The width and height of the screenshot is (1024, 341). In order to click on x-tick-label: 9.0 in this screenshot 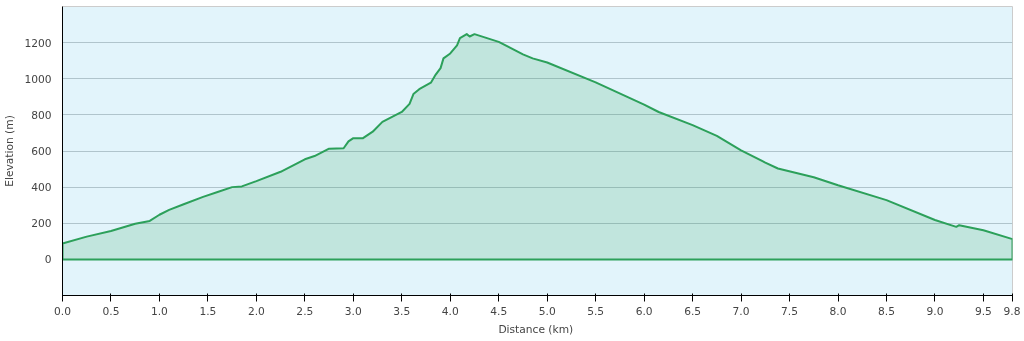, I will do `click(935, 311)`.